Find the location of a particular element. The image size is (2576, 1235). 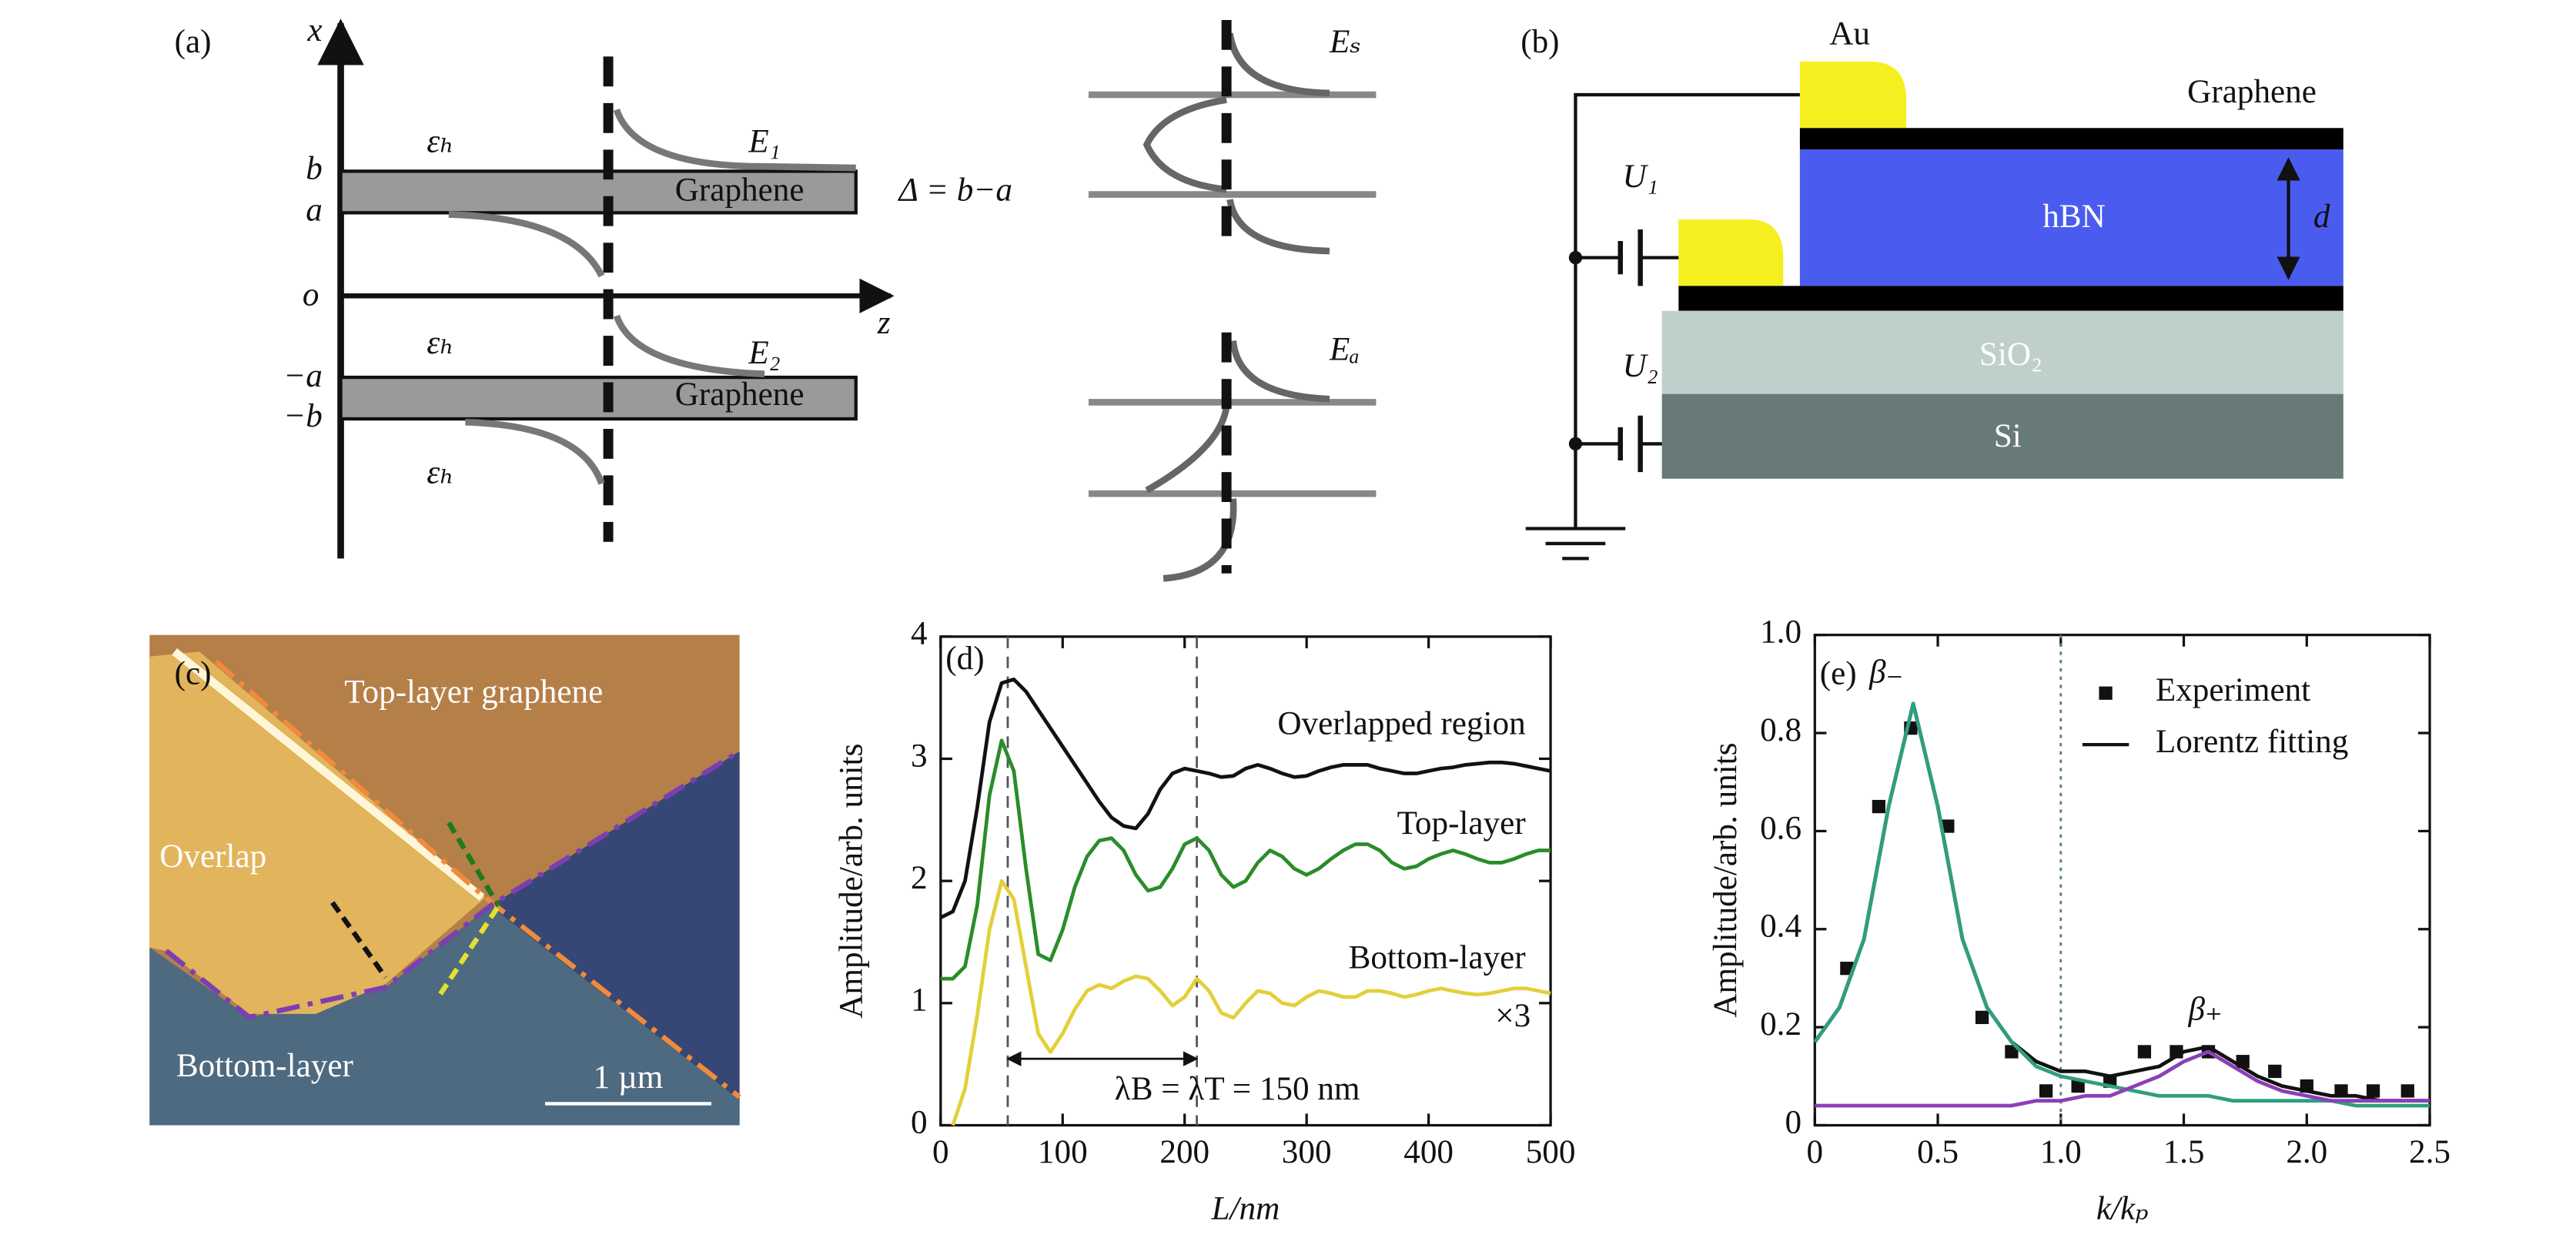

plot-frame is located at coordinates (2122, 880).